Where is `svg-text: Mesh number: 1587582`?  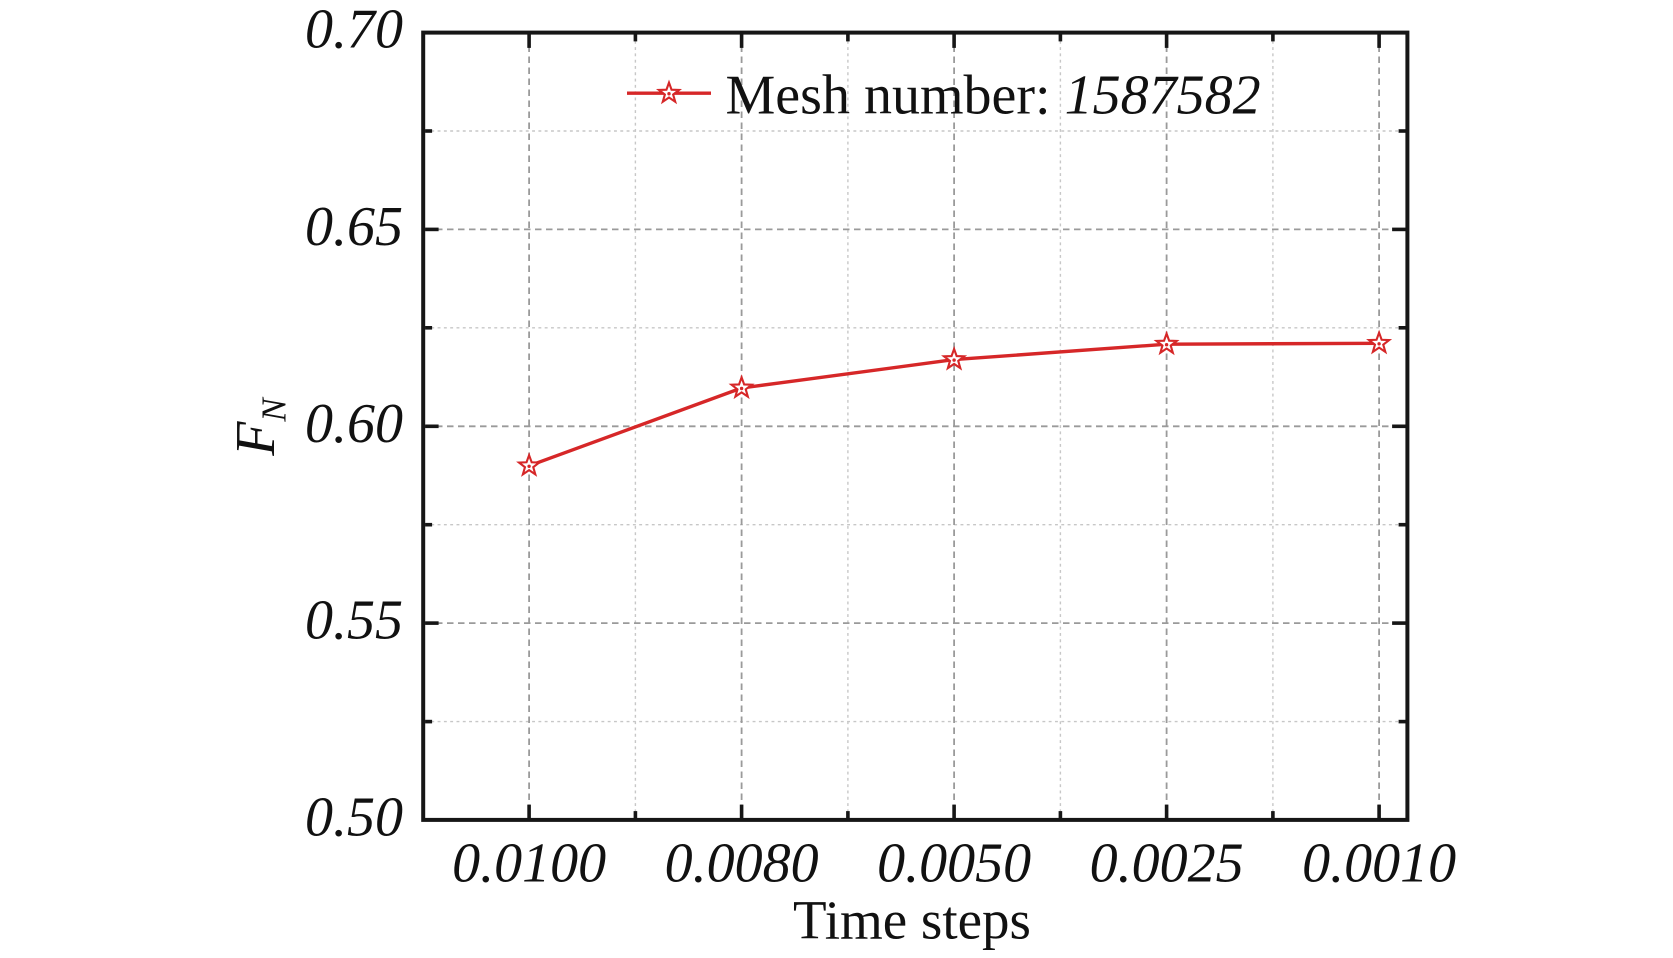
svg-text: Mesh number: 1587582 is located at coordinates (993, 96).